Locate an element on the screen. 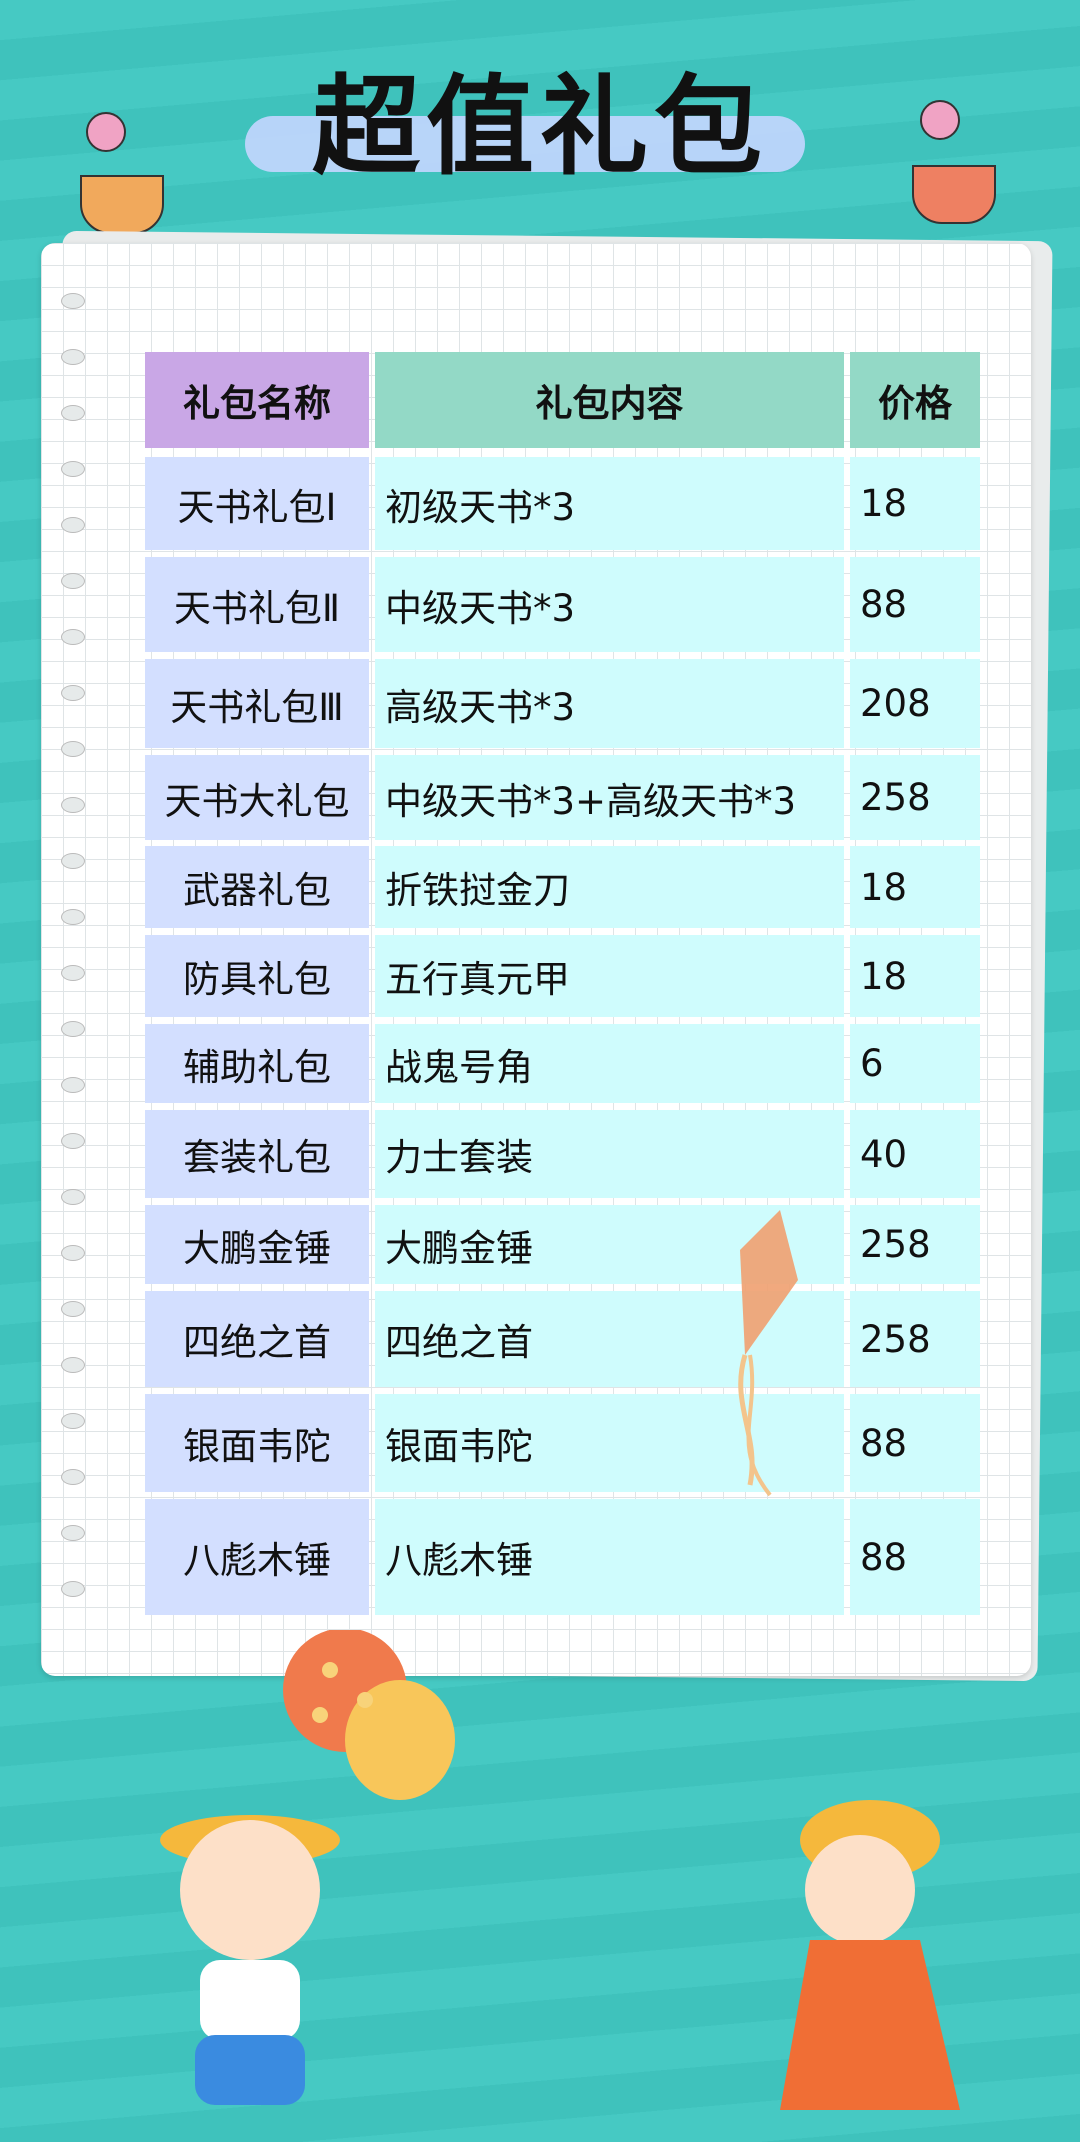  pack-name-cell: 四绝之首 is located at coordinates (257, 1339).